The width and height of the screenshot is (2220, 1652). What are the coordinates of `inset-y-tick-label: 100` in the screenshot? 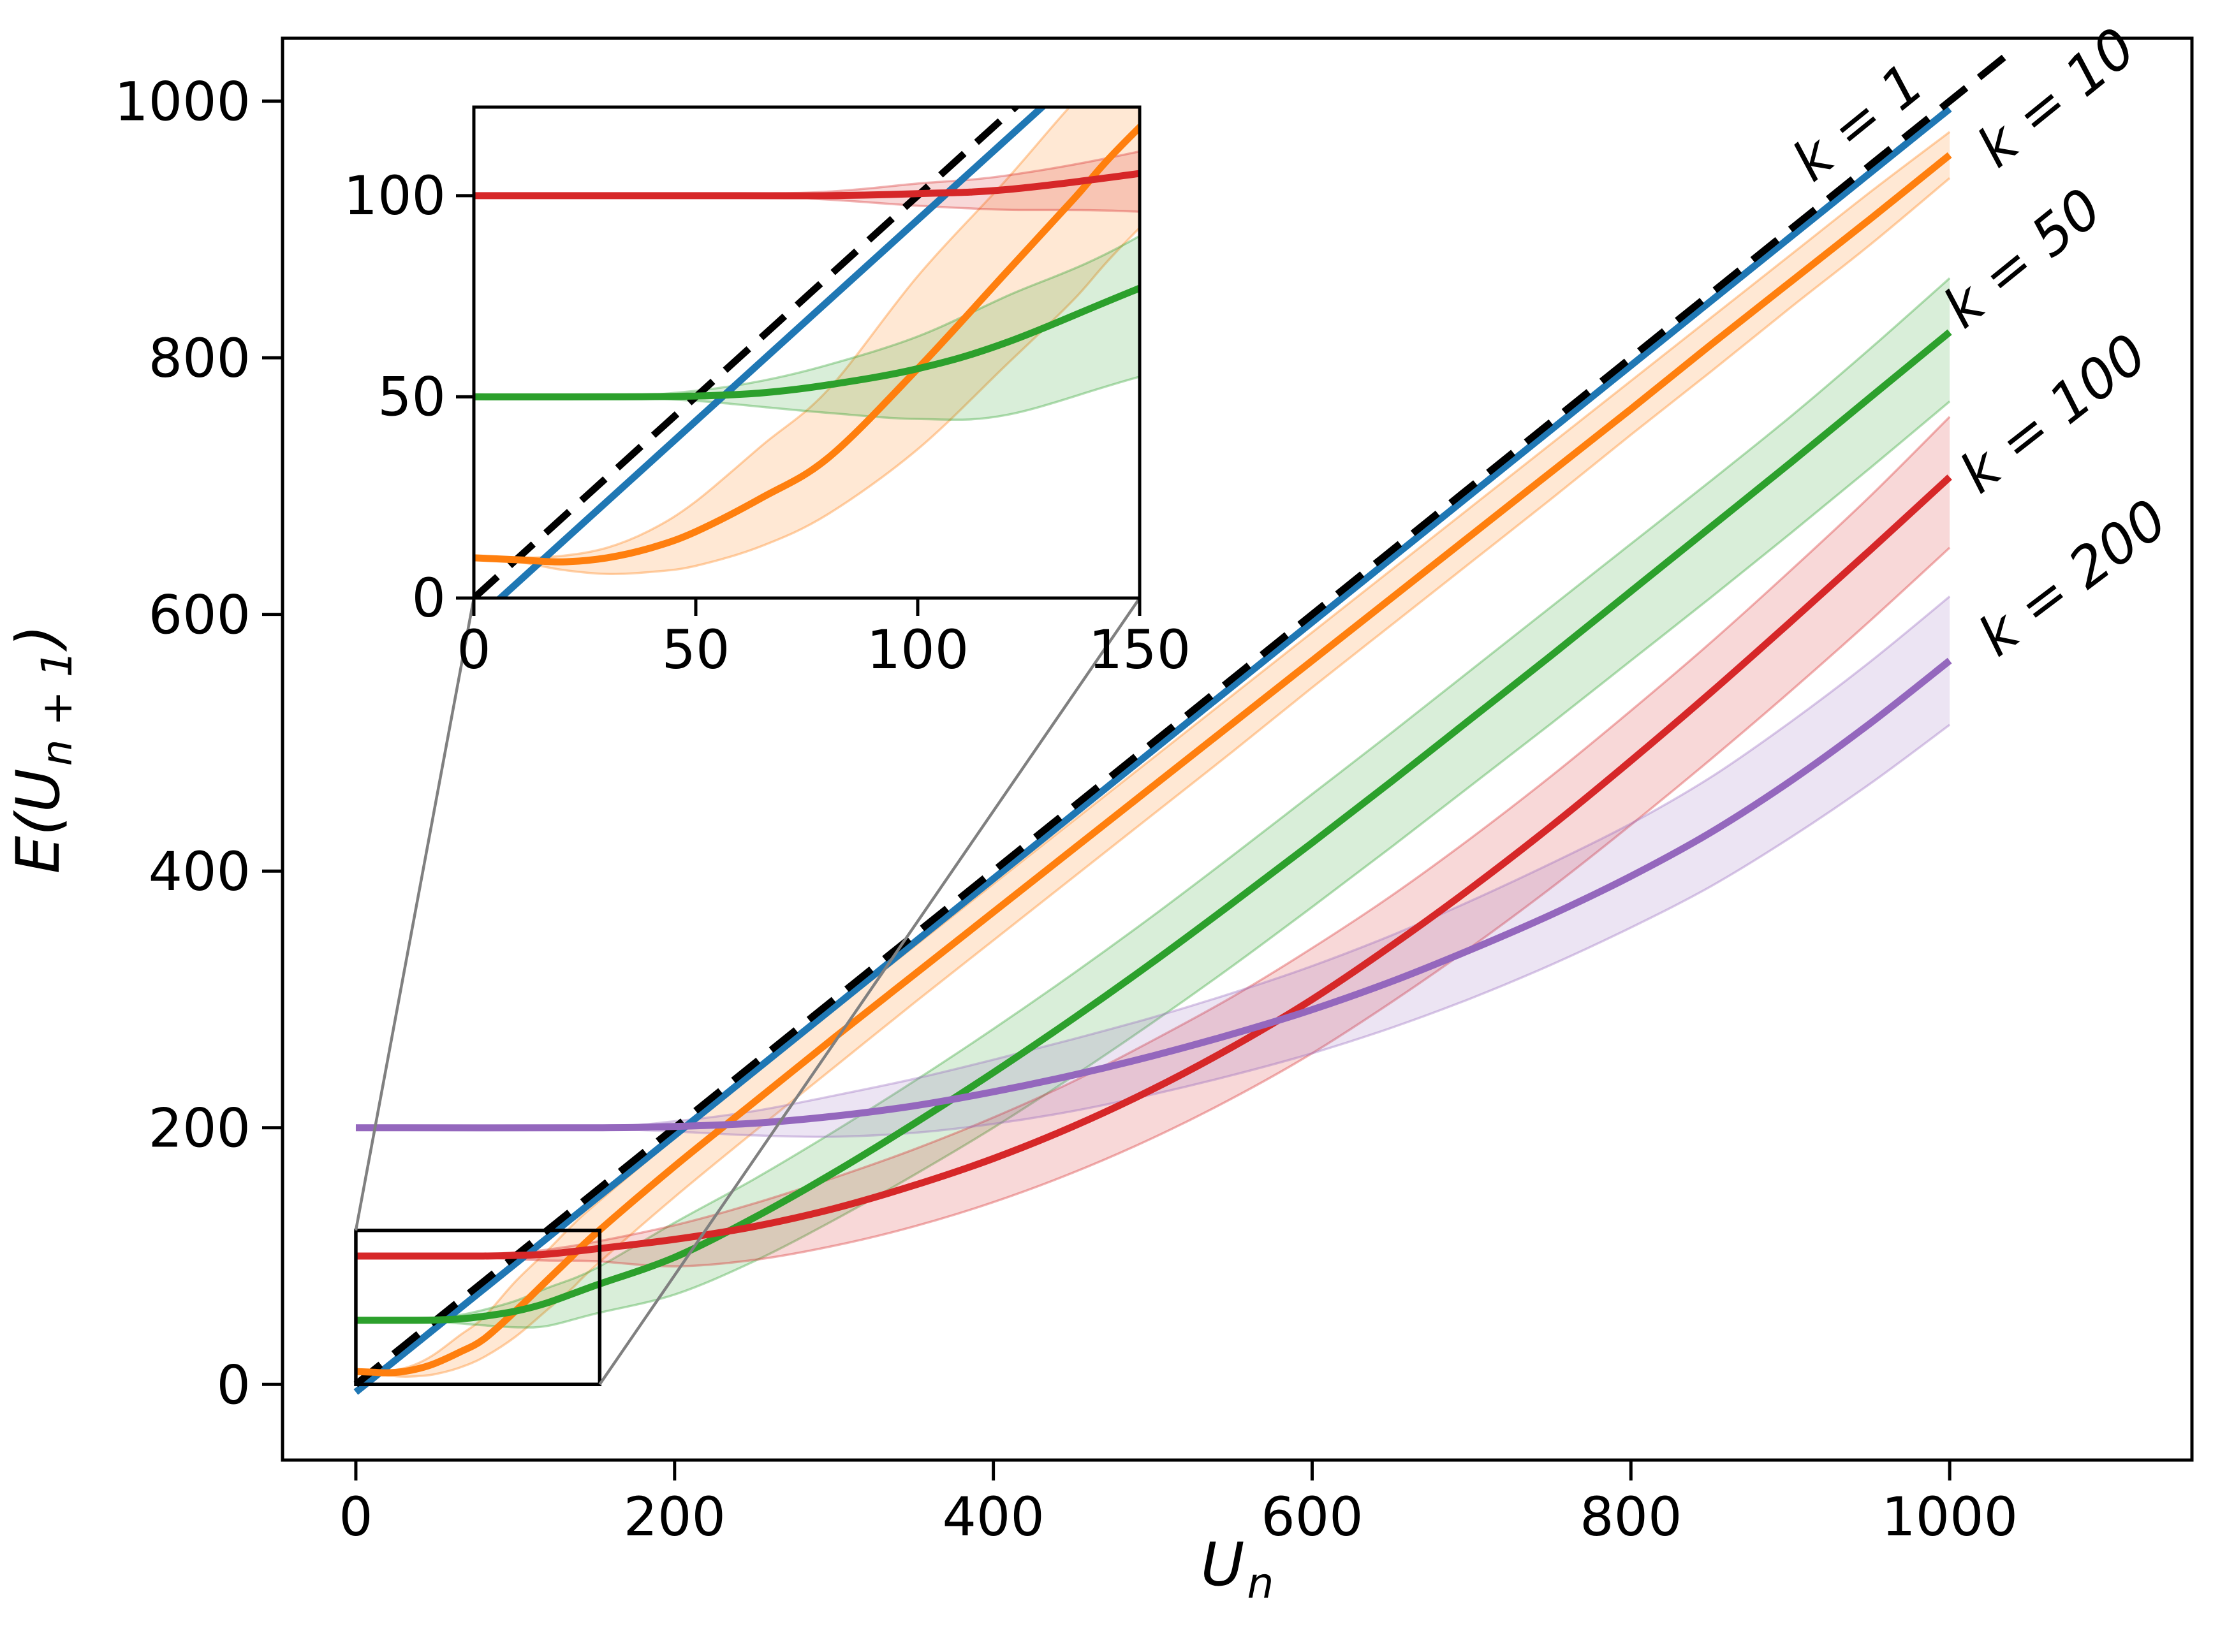 It's located at (395, 196).